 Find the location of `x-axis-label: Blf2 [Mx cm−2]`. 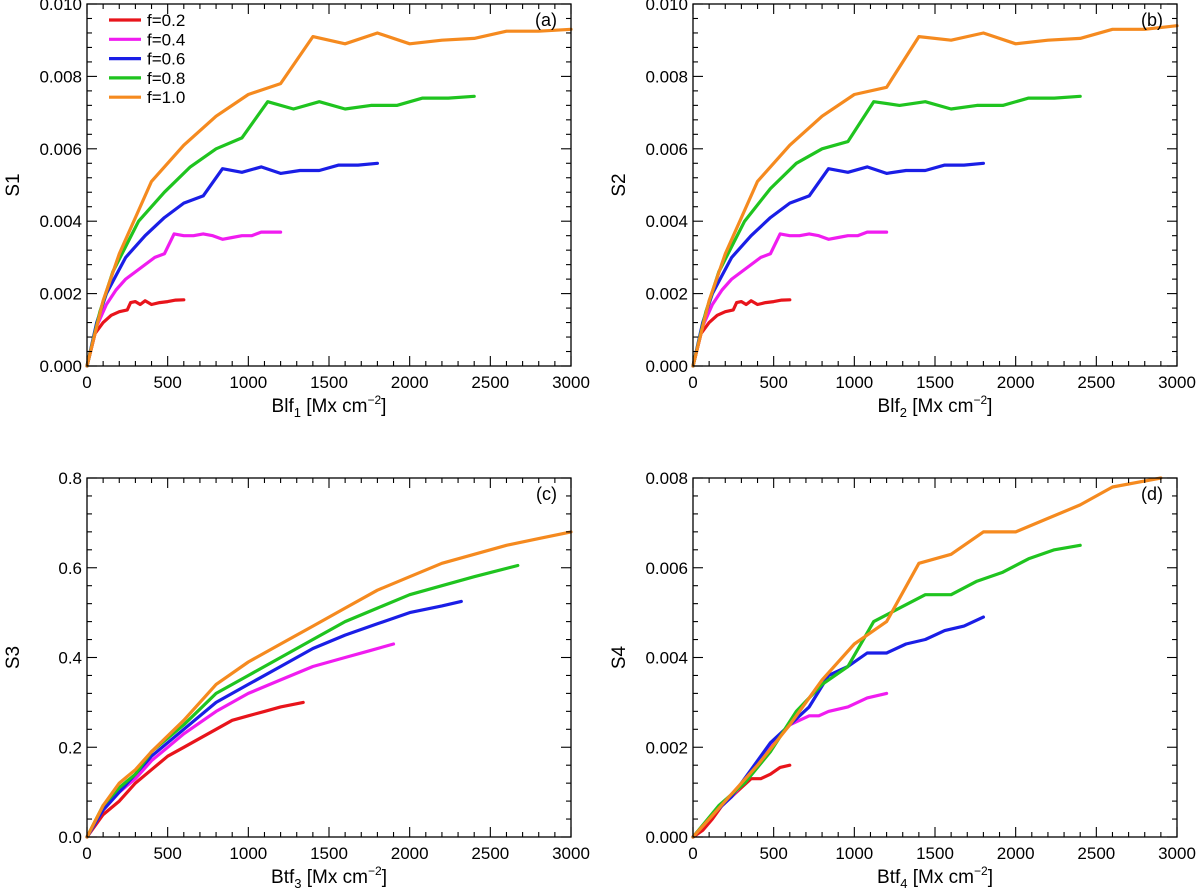

x-axis-label: Blf2 [Mx cm−2] is located at coordinates (935, 406).